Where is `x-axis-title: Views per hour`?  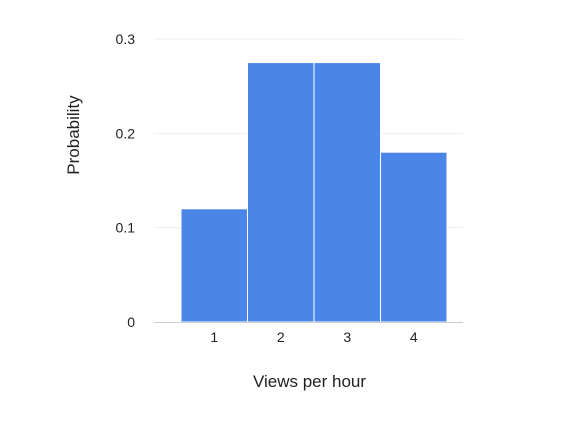 x-axis-title: Views per hour is located at coordinates (309, 381).